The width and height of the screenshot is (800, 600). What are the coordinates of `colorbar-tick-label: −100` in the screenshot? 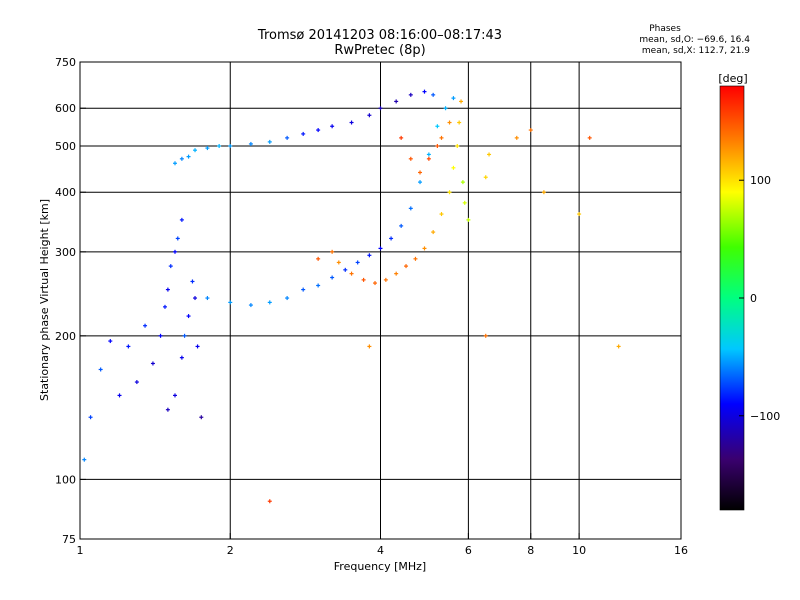 It's located at (765, 416).